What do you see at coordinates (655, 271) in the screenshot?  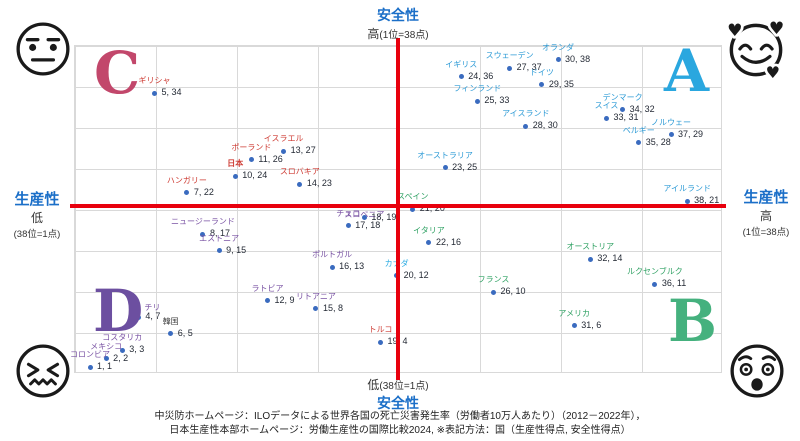 I see `country-label: ルクセンブルク` at bounding box center [655, 271].